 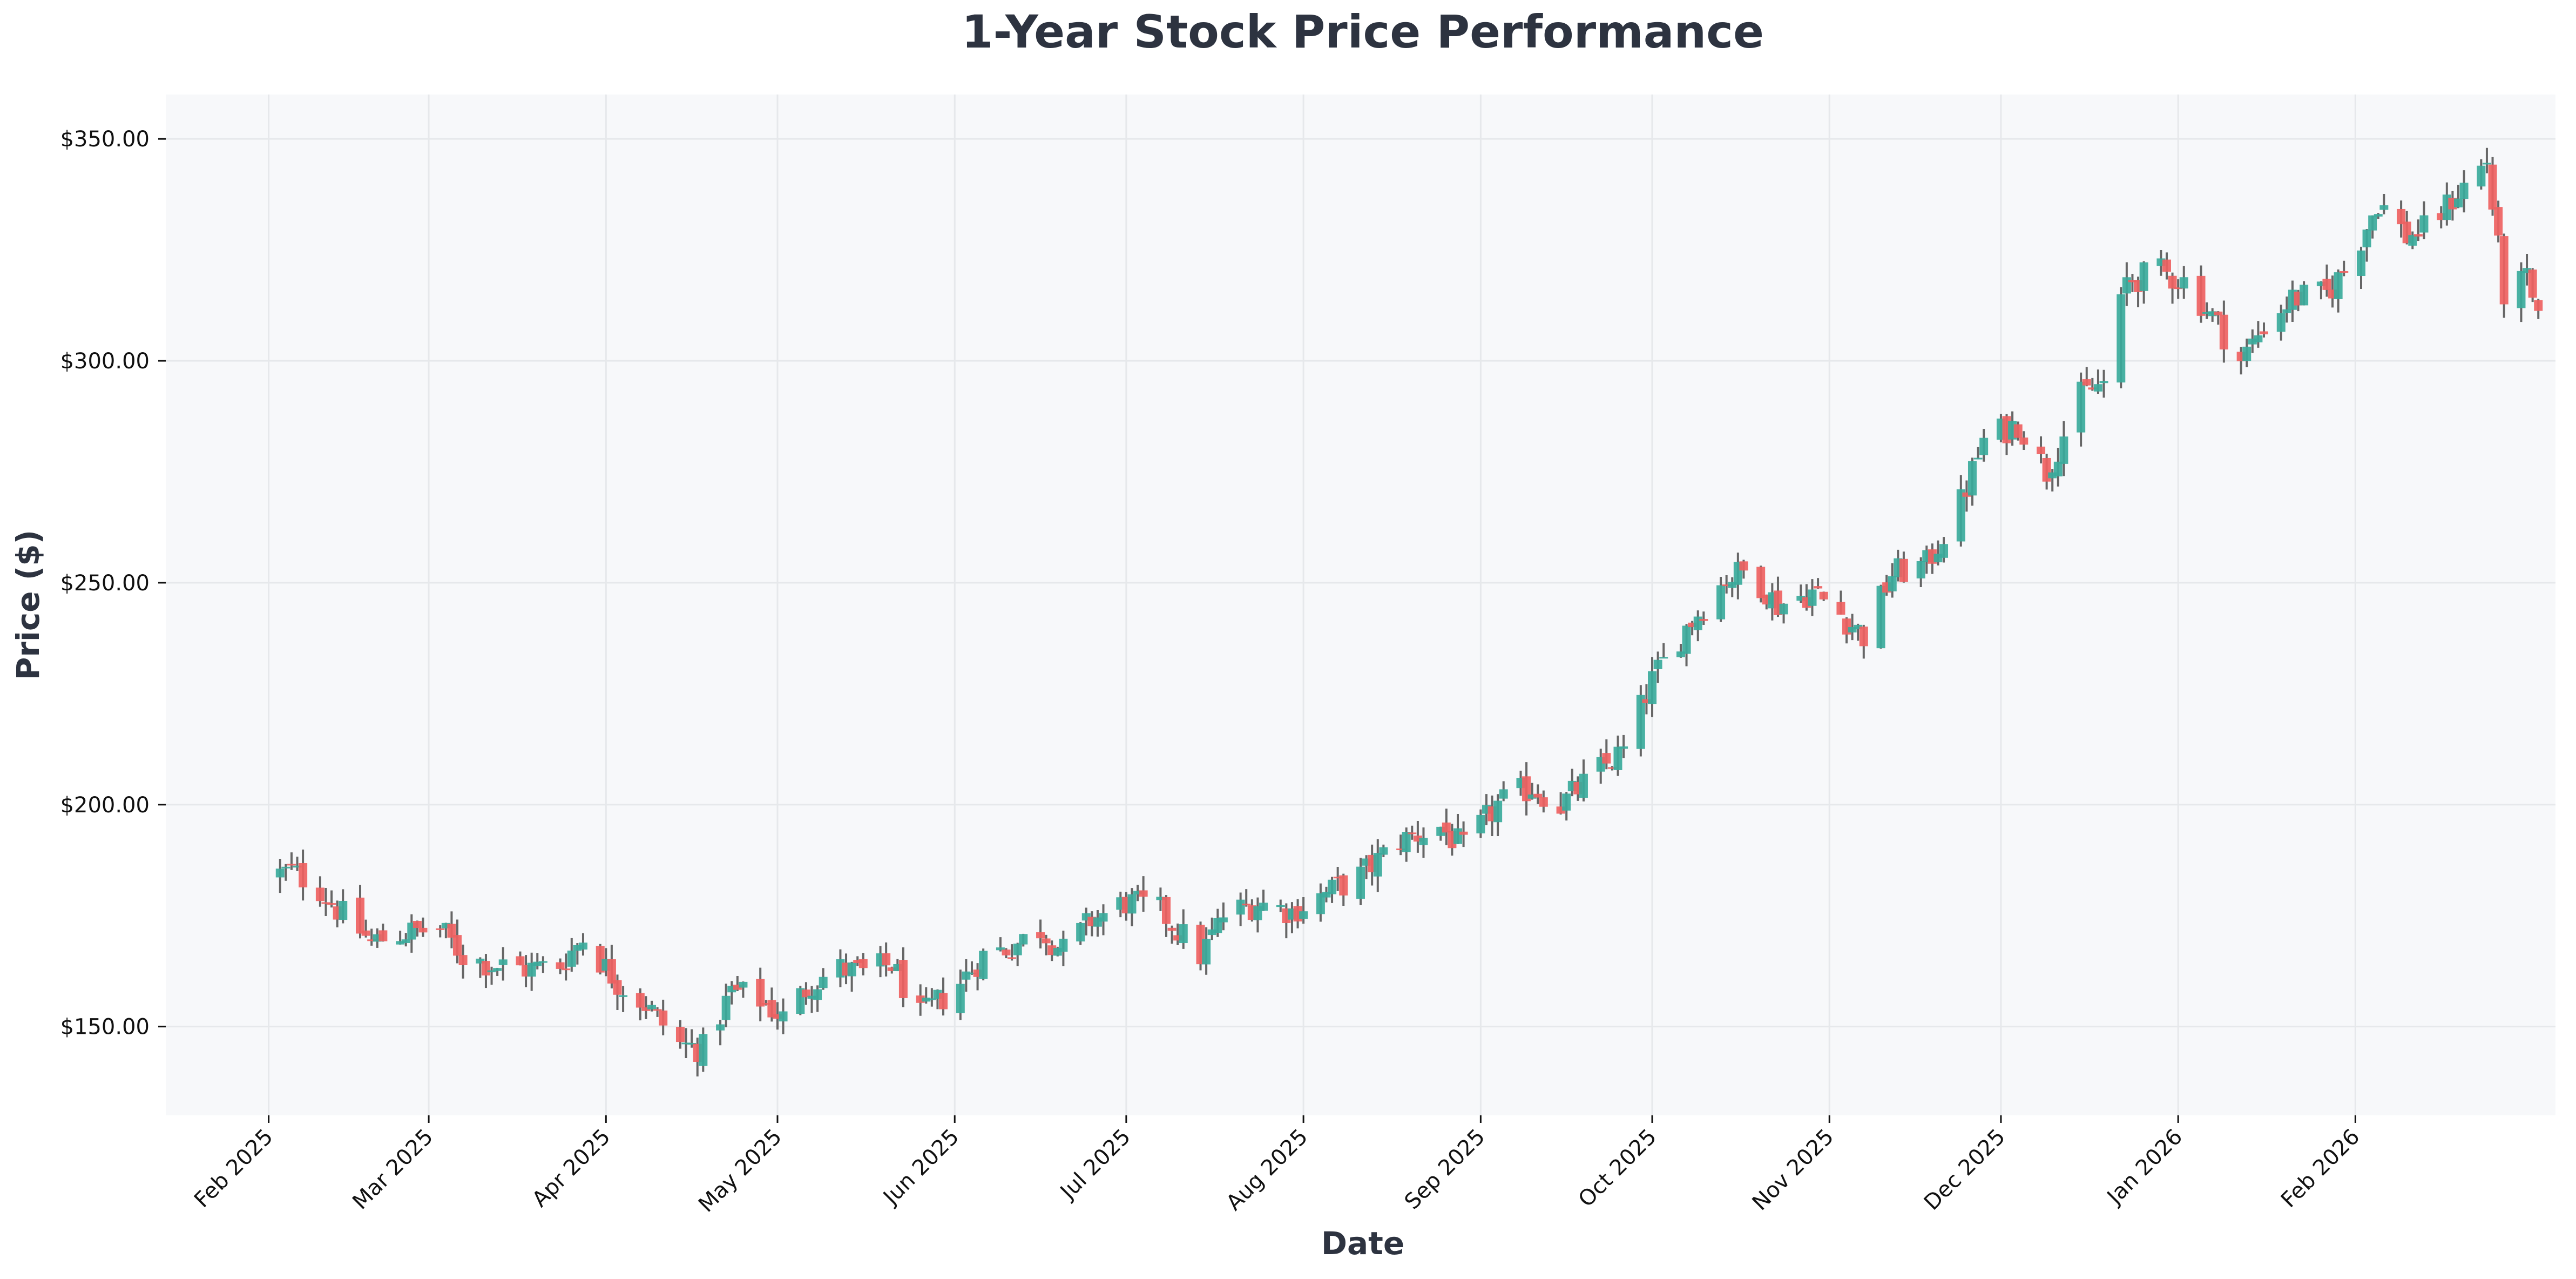 What do you see at coordinates (105, 583) in the screenshot?
I see `y-tick-label: $250.00` at bounding box center [105, 583].